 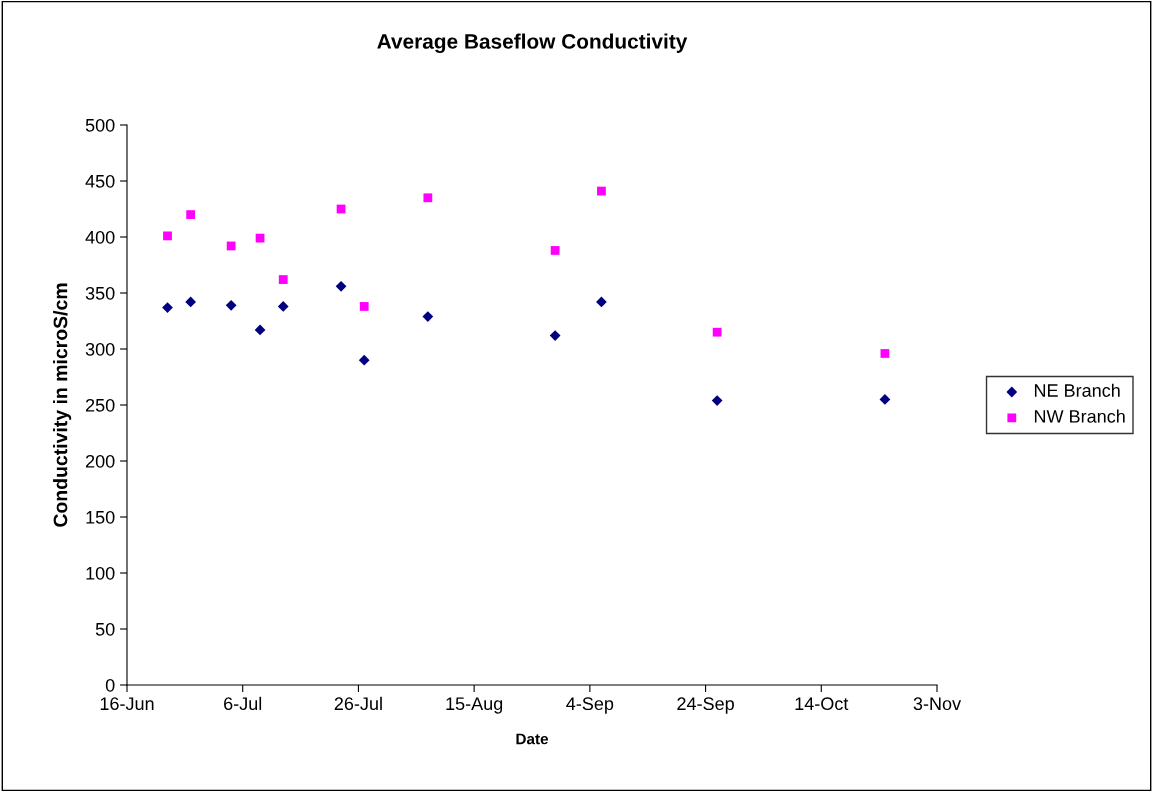 I want to click on x-tick-label: 26-Jul, so click(x=358, y=703).